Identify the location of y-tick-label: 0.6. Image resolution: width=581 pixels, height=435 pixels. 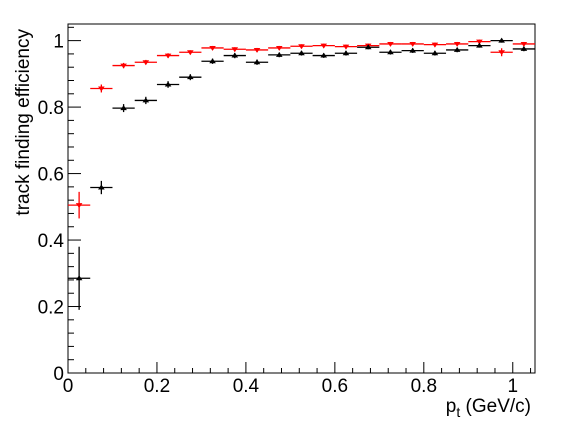
(51, 175).